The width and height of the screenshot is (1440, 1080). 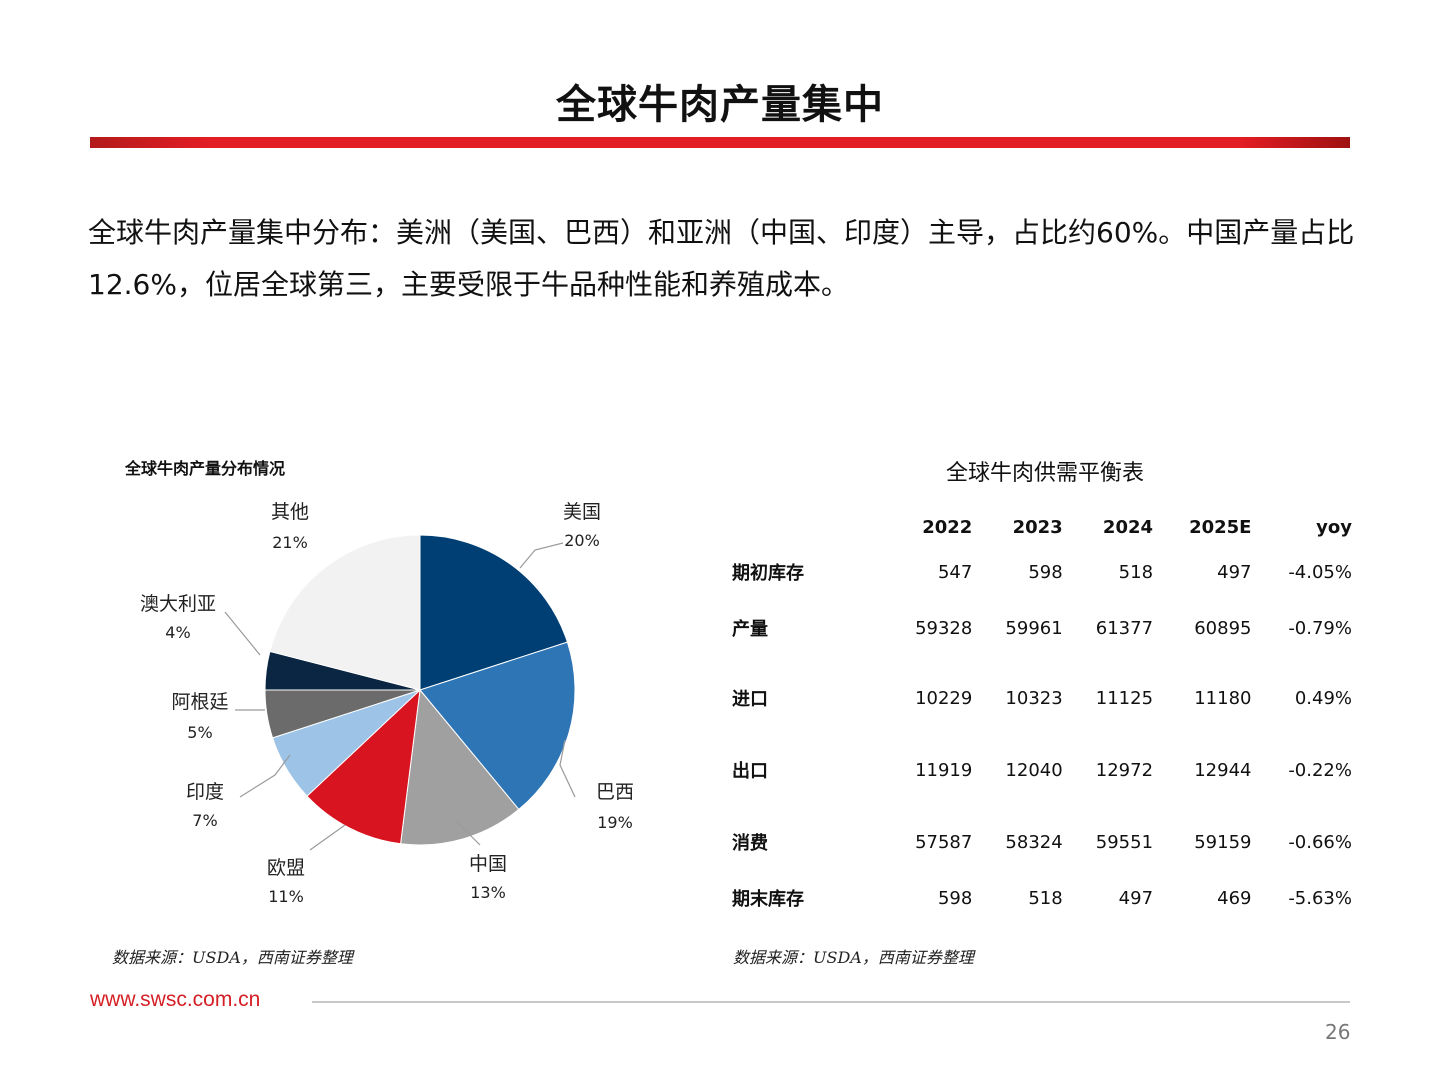 I want to click on table-cell: 61377, so click(x=1124, y=628).